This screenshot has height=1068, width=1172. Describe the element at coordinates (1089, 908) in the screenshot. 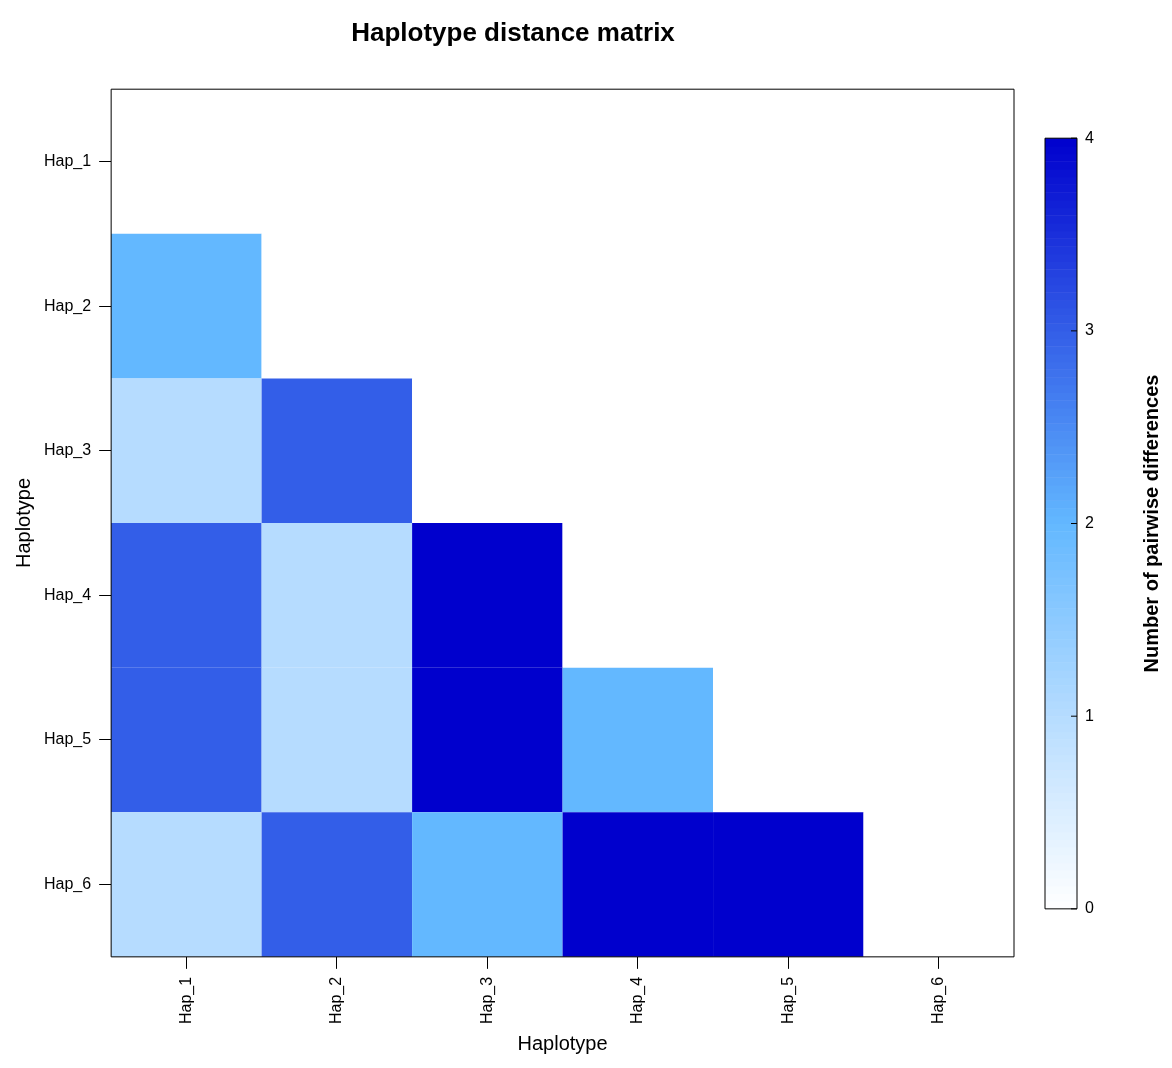

I see `color-bar-label: 0` at that location.